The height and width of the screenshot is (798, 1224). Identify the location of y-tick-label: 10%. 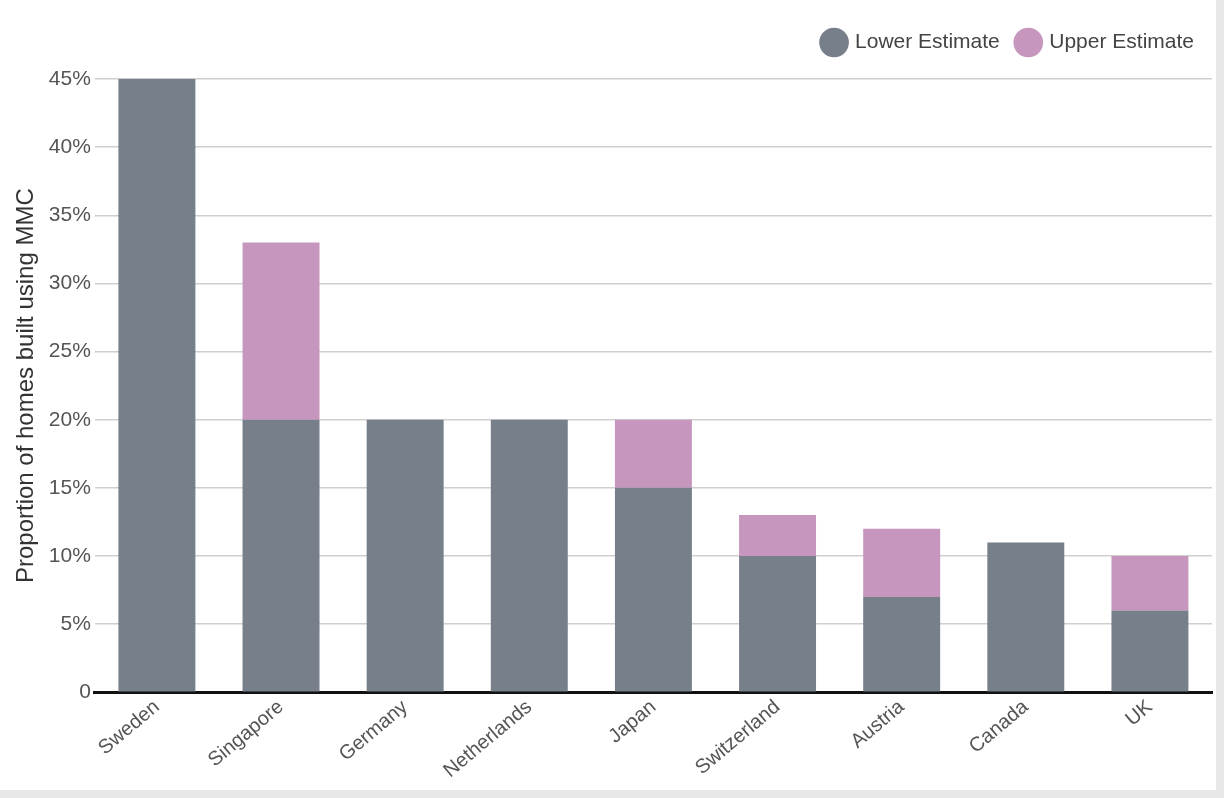
(69, 554).